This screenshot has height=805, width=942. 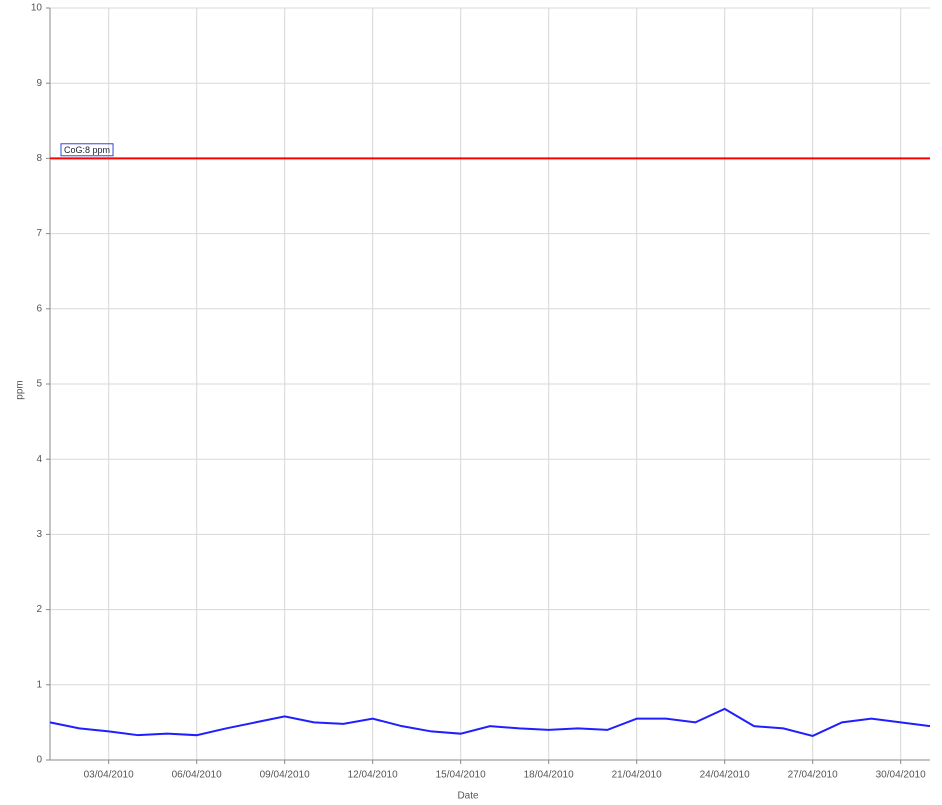 What do you see at coordinates (39, 158) in the screenshot?
I see `y-tick-label: 8` at bounding box center [39, 158].